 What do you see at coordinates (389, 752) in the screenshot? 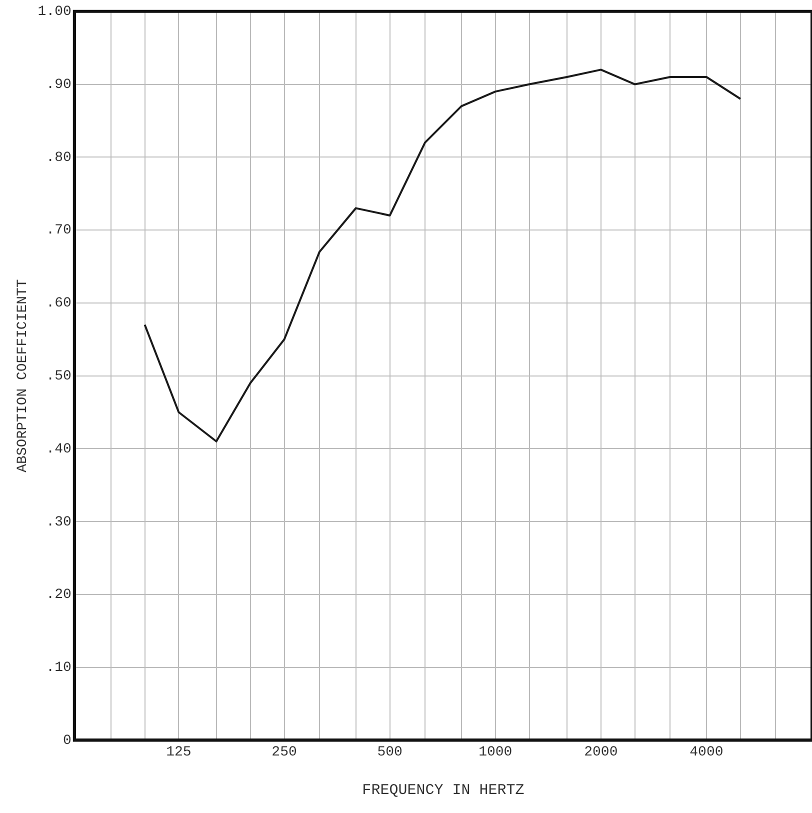
I see `x-tick-label: 500` at bounding box center [389, 752].